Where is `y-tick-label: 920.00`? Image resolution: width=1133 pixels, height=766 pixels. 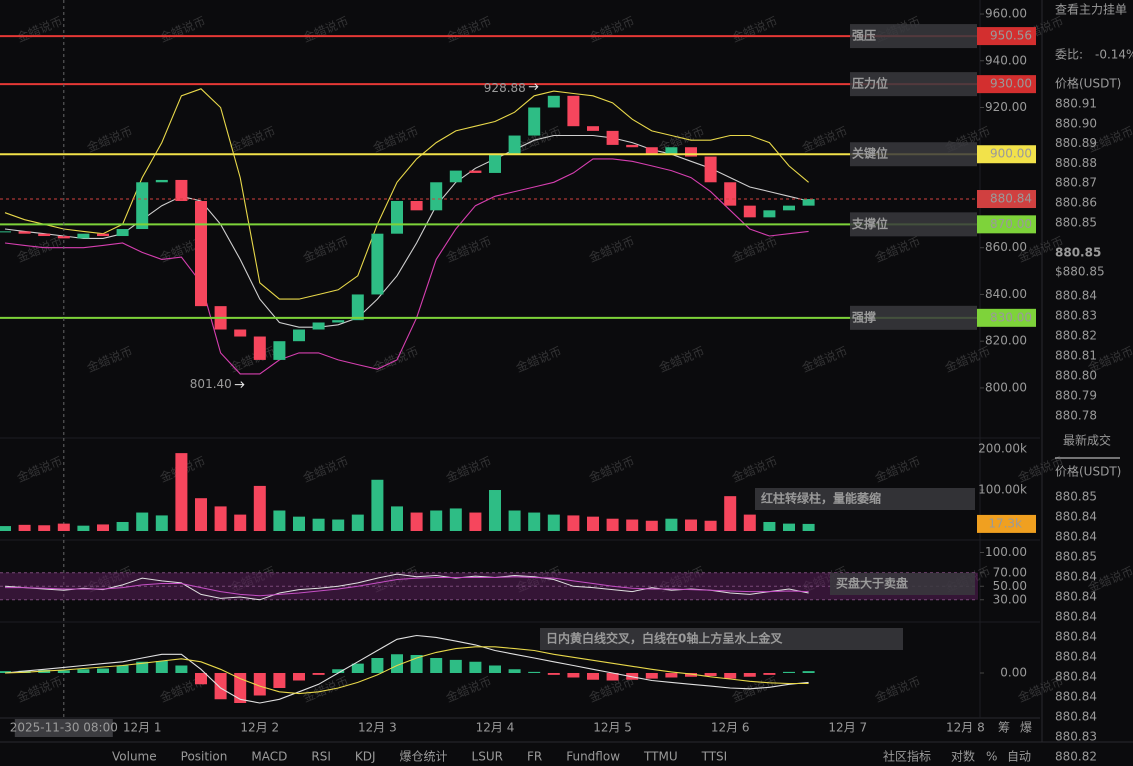 y-tick-label: 920.00 is located at coordinates (1006, 107).